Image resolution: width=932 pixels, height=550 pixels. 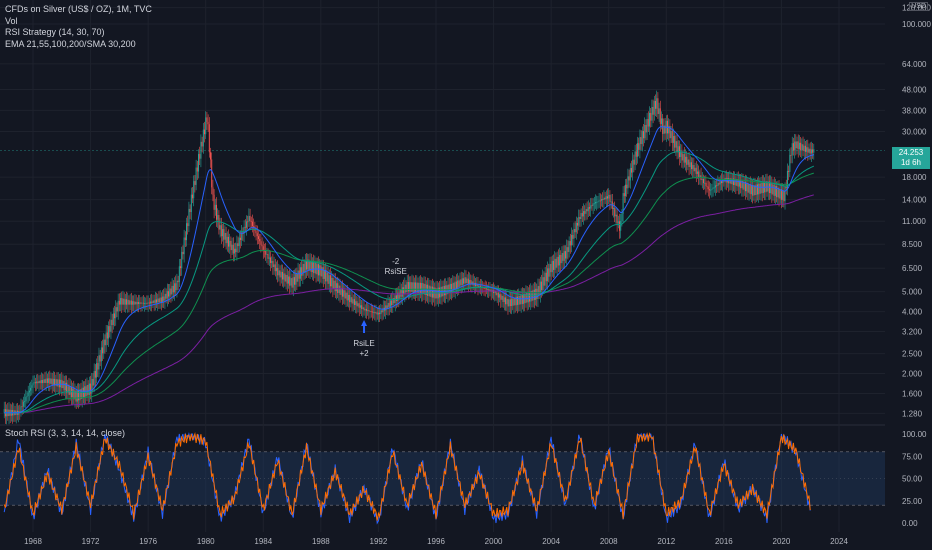 What do you see at coordinates (263, 541) in the screenshot?
I see `time-tick-label: 1984` at bounding box center [263, 541].